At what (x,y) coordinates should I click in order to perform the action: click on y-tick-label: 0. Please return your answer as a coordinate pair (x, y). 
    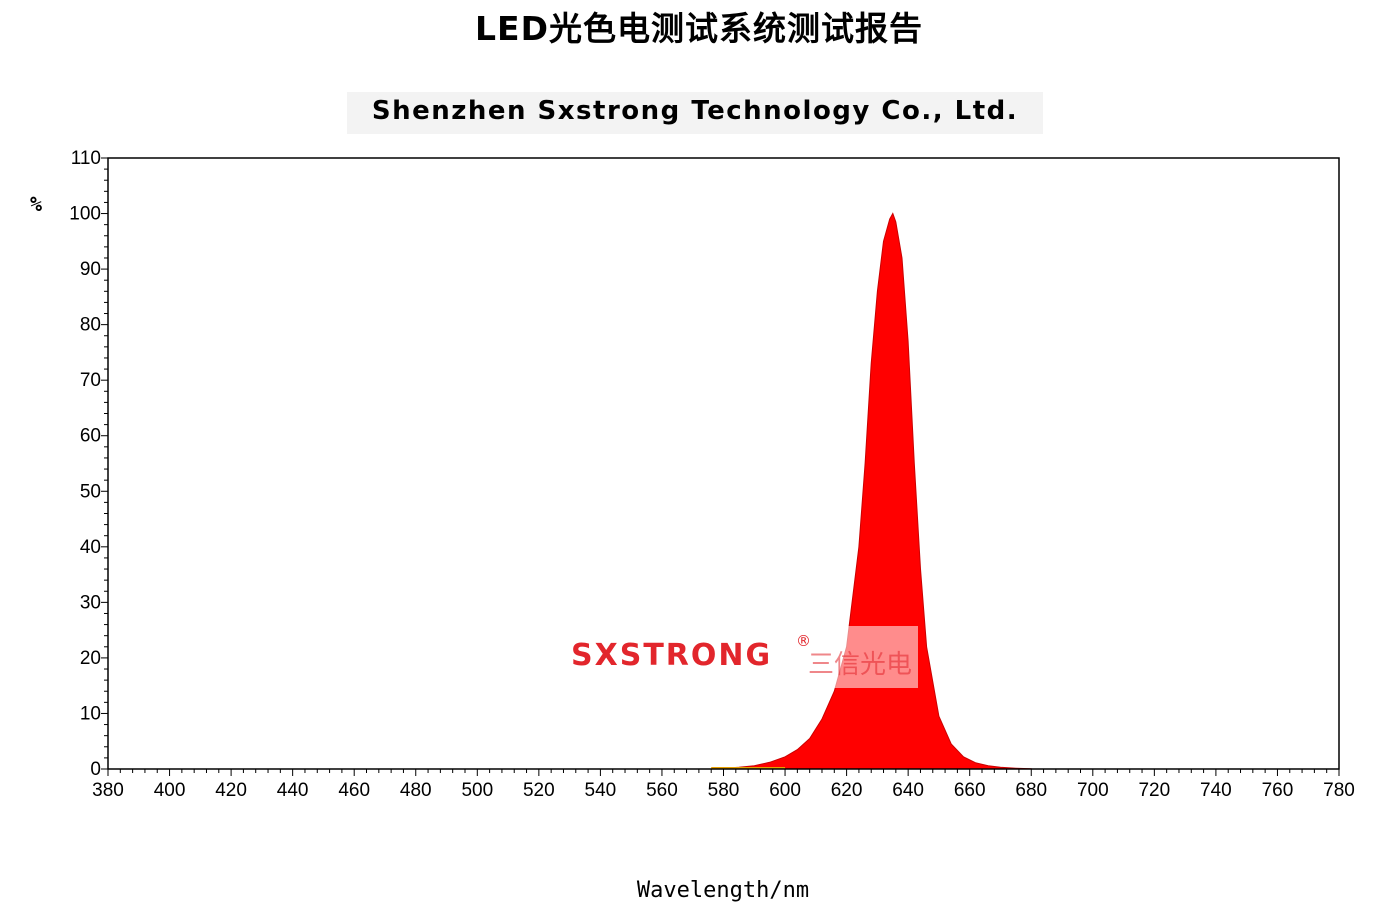
    Looking at the image, I should click on (95, 769).